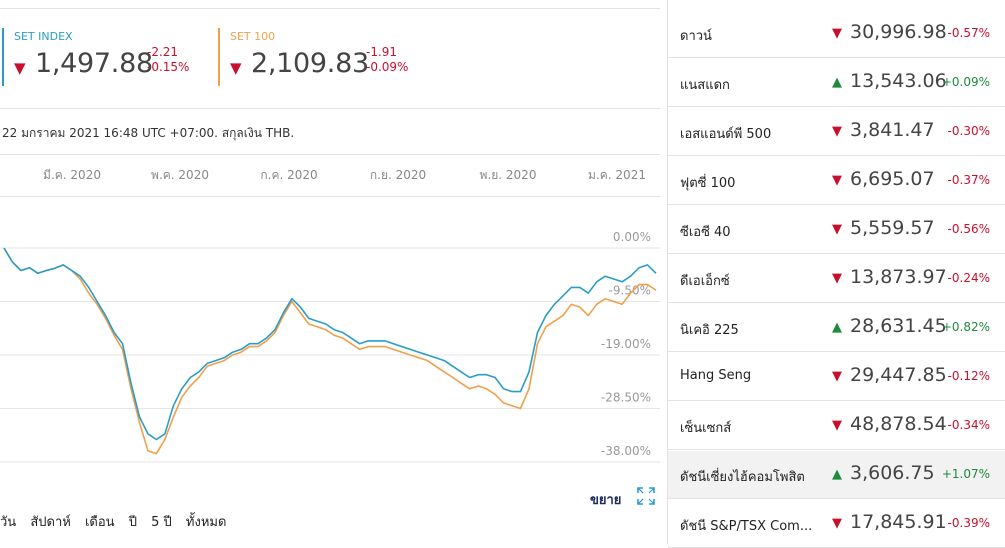 This screenshot has width=1005, height=548. What do you see at coordinates (289, 175) in the screenshot?
I see `x-tick-label: ก.ค. 2020` at bounding box center [289, 175].